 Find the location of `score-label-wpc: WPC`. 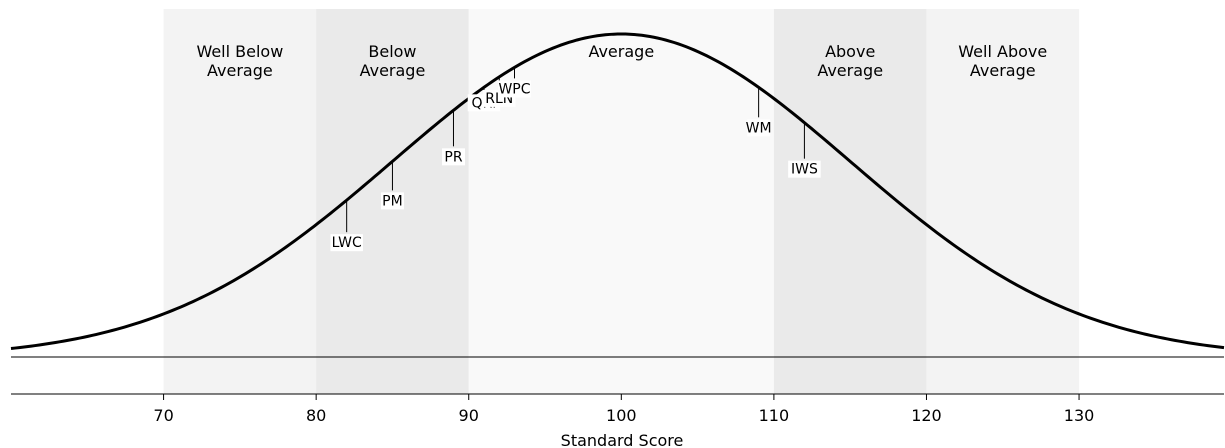

score-label-wpc: WPC is located at coordinates (514, 89).